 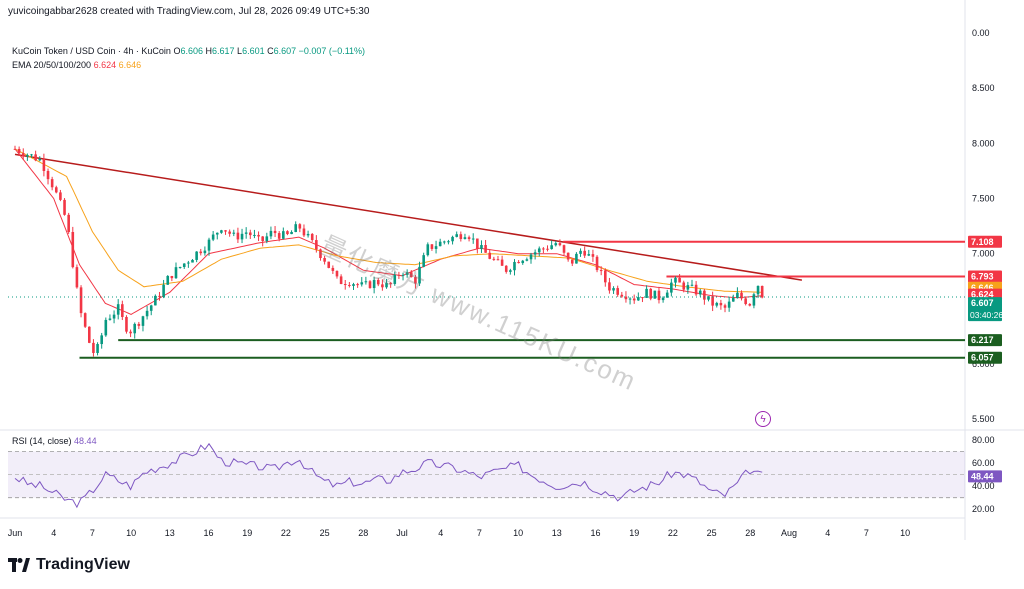 What do you see at coordinates (285, 51) in the screenshot?
I see `close-value: 6.607` at bounding box center [285, 51].